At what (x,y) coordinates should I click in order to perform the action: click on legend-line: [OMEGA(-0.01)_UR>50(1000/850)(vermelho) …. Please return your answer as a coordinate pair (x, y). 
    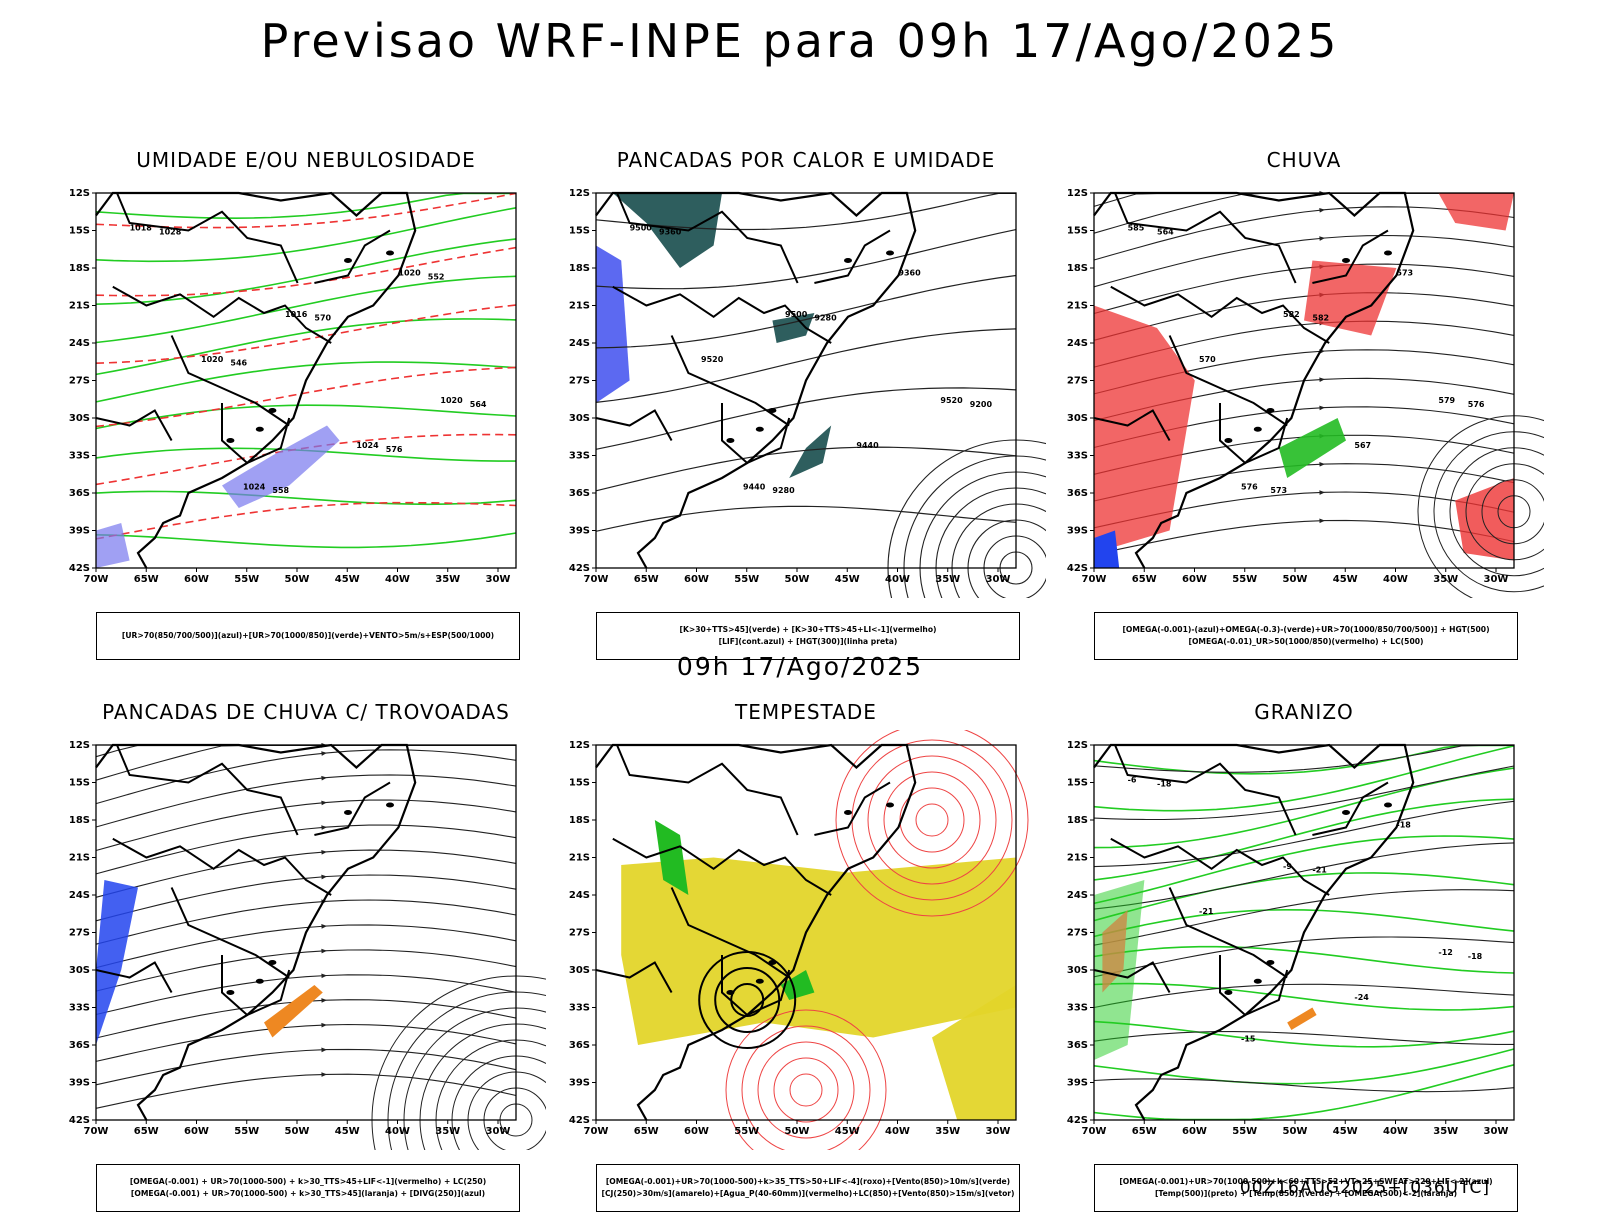
    Looking at the image, I should click on (1306, 641).